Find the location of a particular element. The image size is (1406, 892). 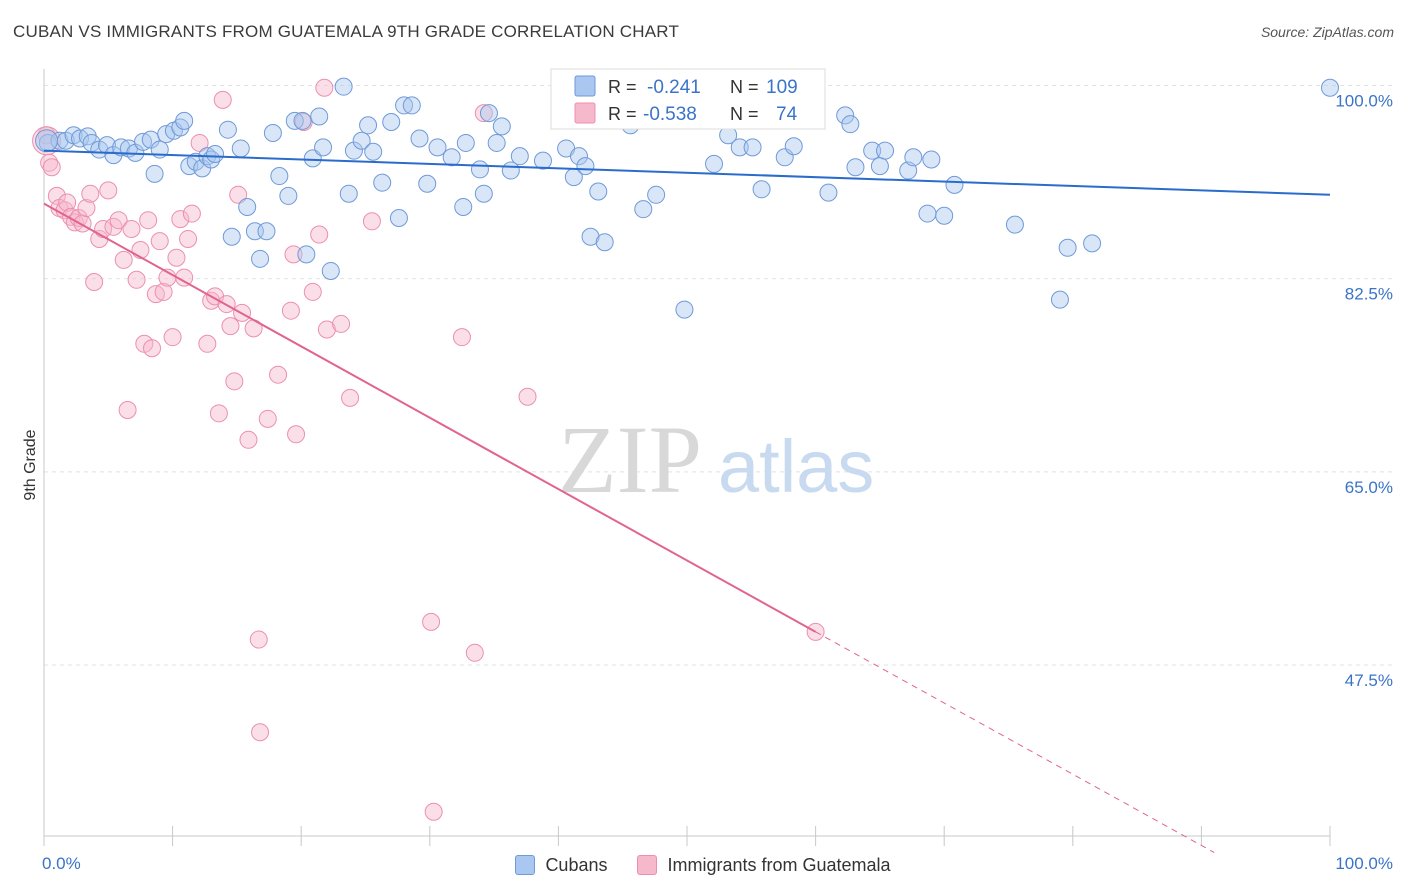

legend-label-cubans: Cubans is located at coordinates (576, 864).